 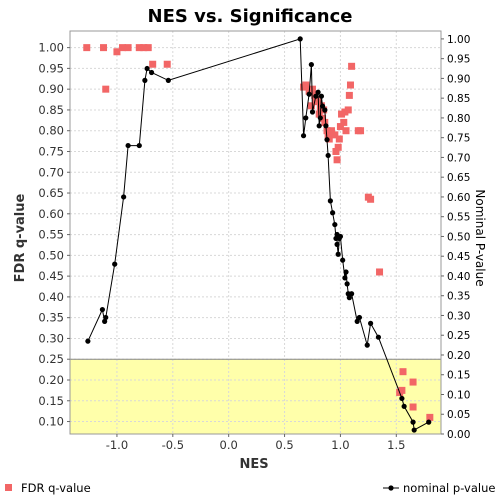 I want to click on x-tick-label: 0.5, so click(x=284, y=445).